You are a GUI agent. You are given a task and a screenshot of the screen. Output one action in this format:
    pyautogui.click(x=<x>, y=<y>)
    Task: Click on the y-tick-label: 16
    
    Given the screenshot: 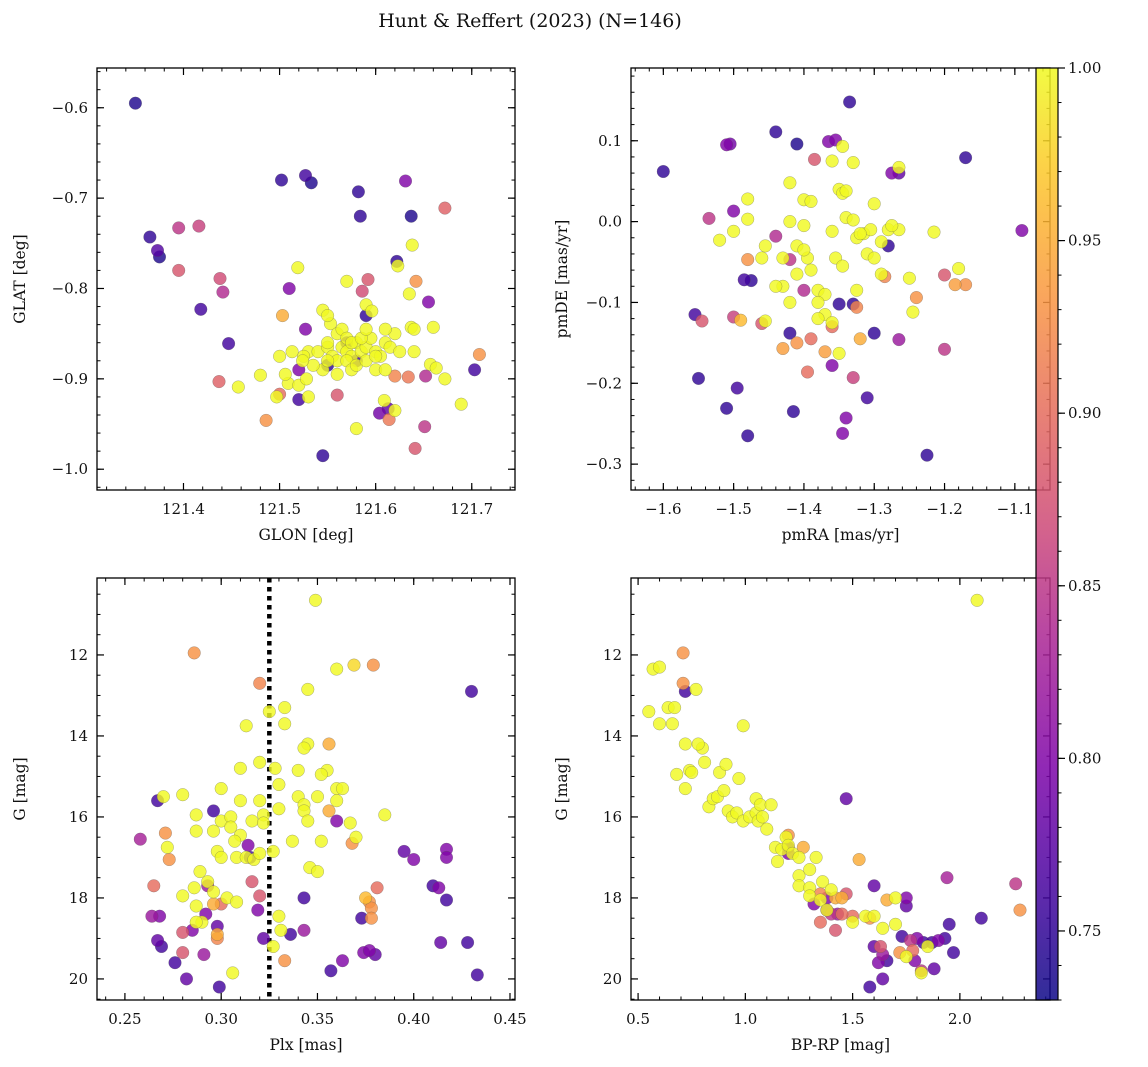 What is the action you would take?
    pyautogui.click(x=612, y=817)
    